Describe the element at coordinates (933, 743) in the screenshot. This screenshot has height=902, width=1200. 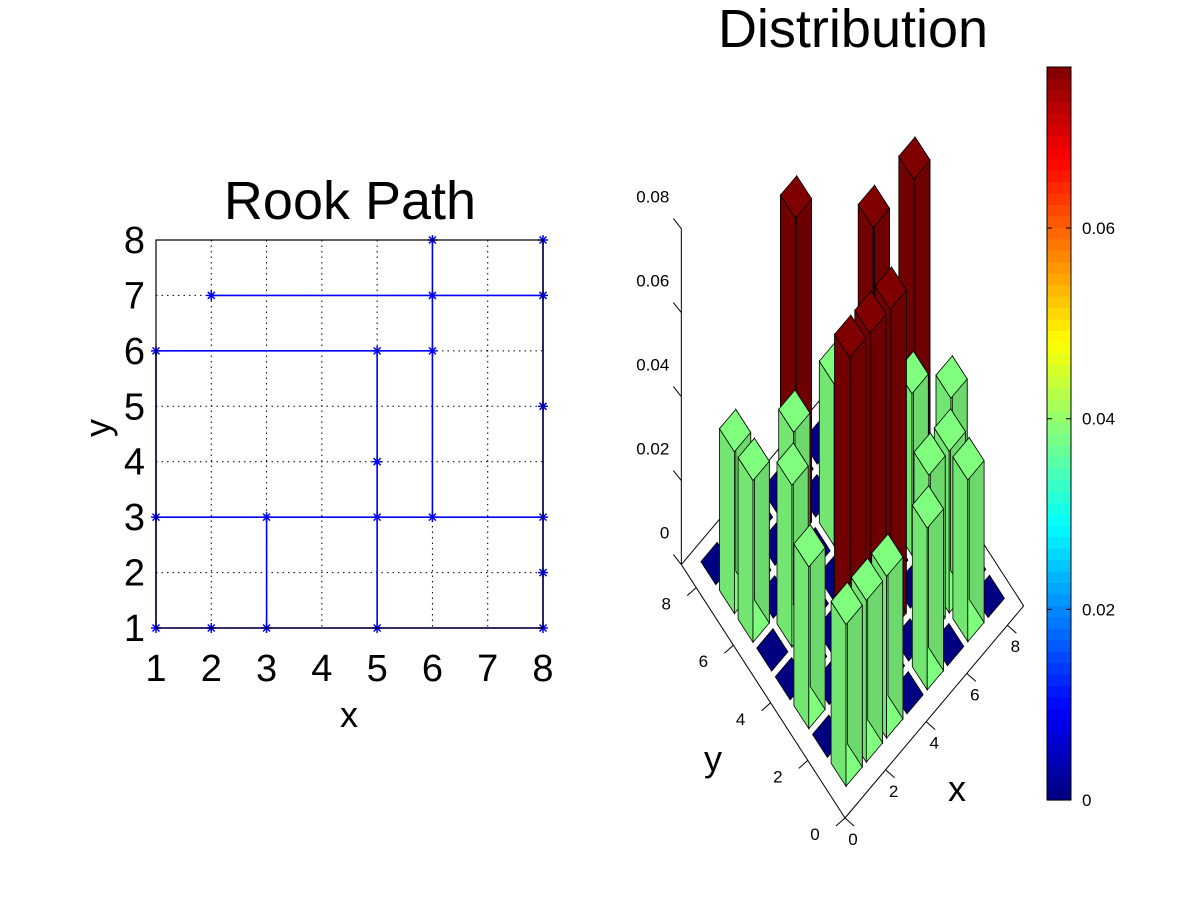
I see `distribution-x-tick-label: 4` at that location.